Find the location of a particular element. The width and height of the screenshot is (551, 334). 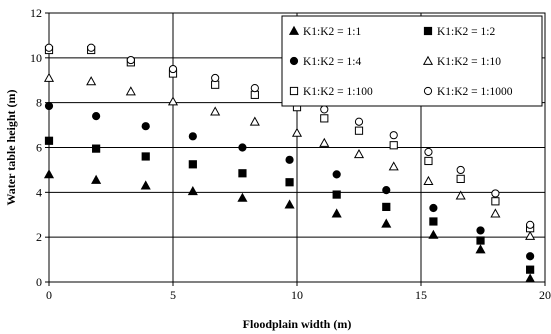

legend-label: K1:K2 = 1:1000 is located at coordinates (475, 92).